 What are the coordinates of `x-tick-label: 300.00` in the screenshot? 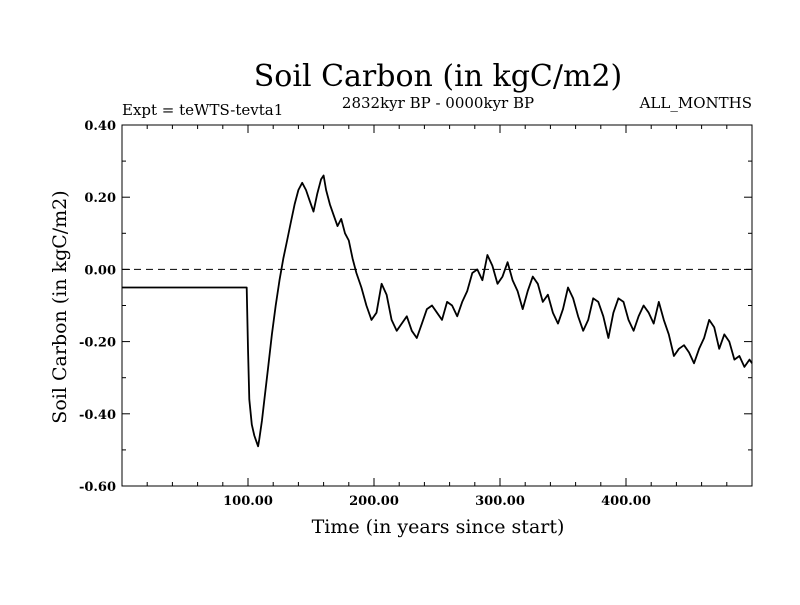 It's located at (500, 501).